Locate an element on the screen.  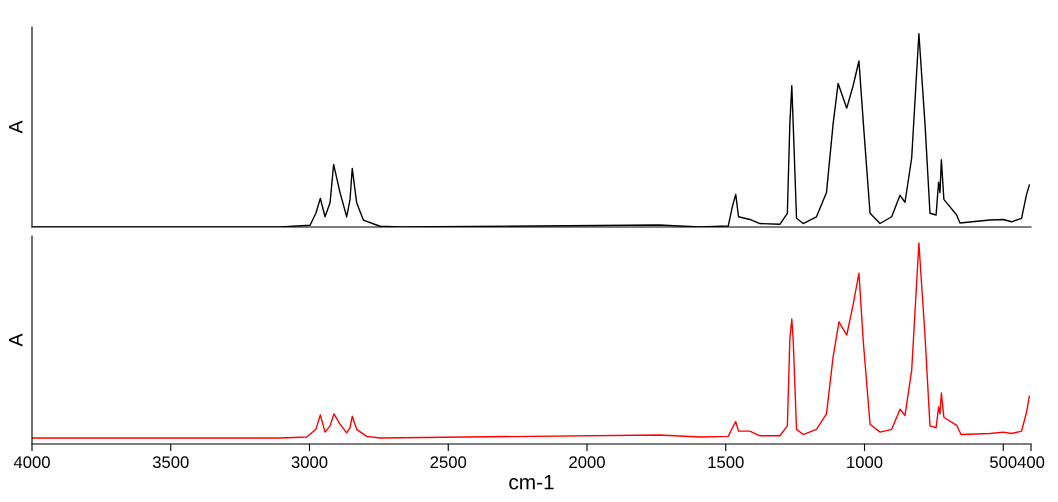
x-tick-label: 2000 is located at coordinates (587, 462).